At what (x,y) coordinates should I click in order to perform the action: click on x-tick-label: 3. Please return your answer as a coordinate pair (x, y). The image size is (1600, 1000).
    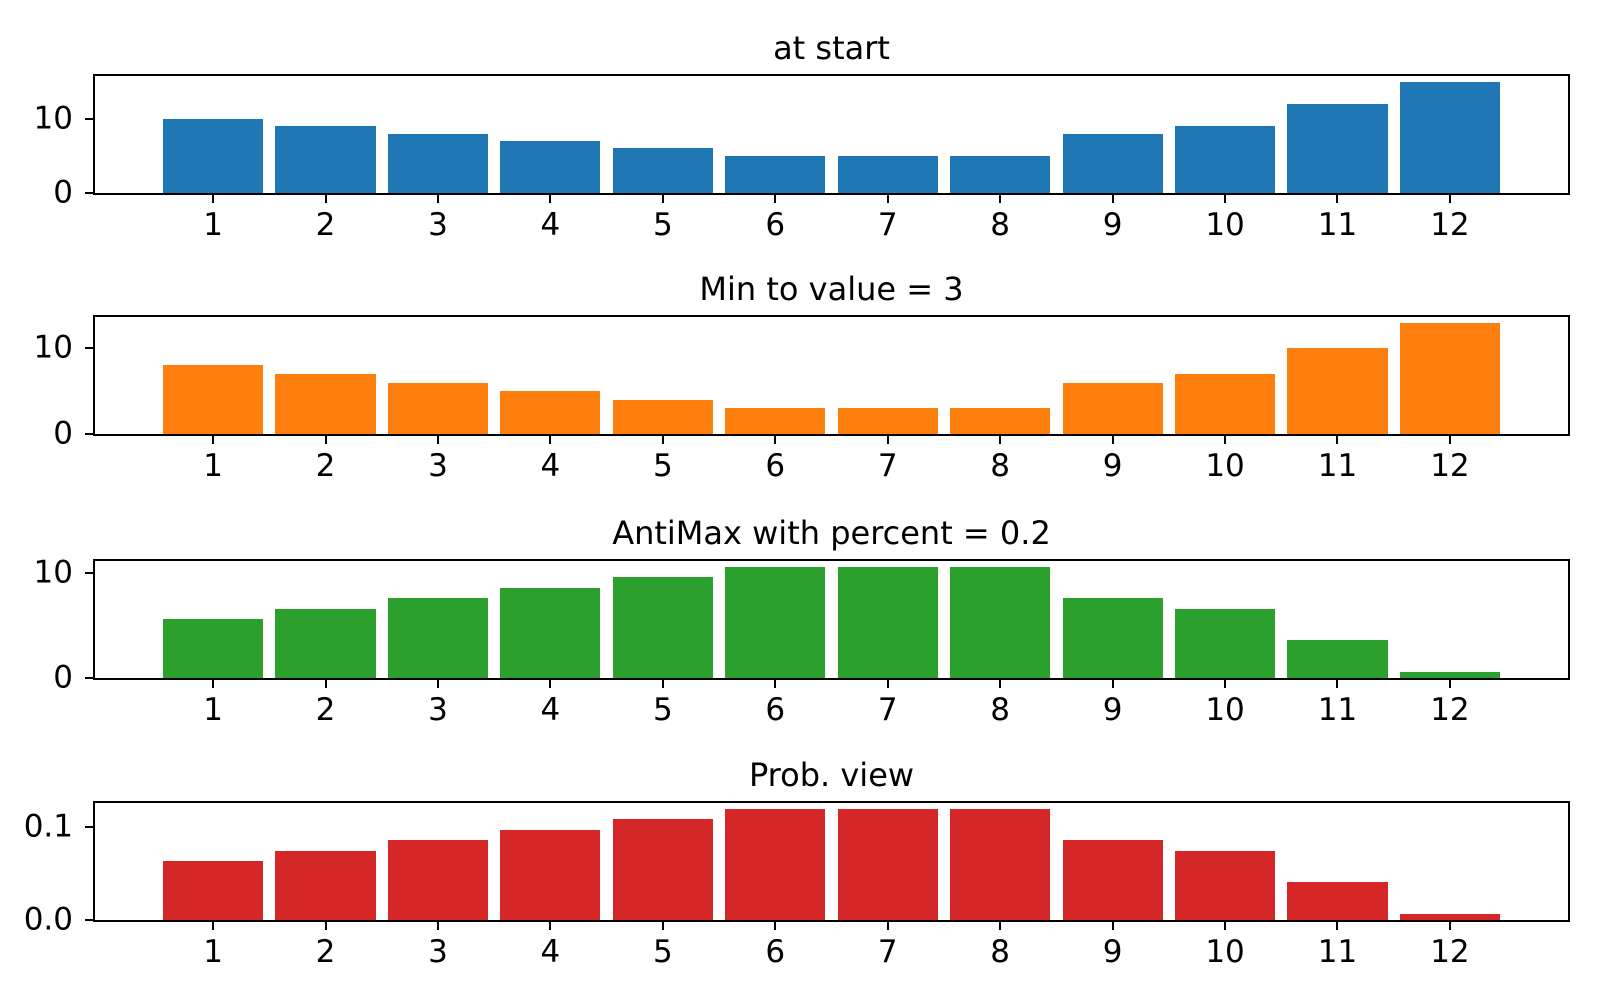
    Looking at the image, I should click on (438, 466).